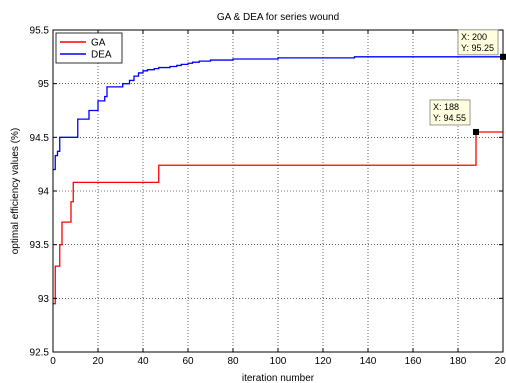 This screenshot has width=506, height=383. What do you see at coordinates (40, 353) in the screenshot?
I see `y-tick-label: 92.5` at bounding box center [40, 353].